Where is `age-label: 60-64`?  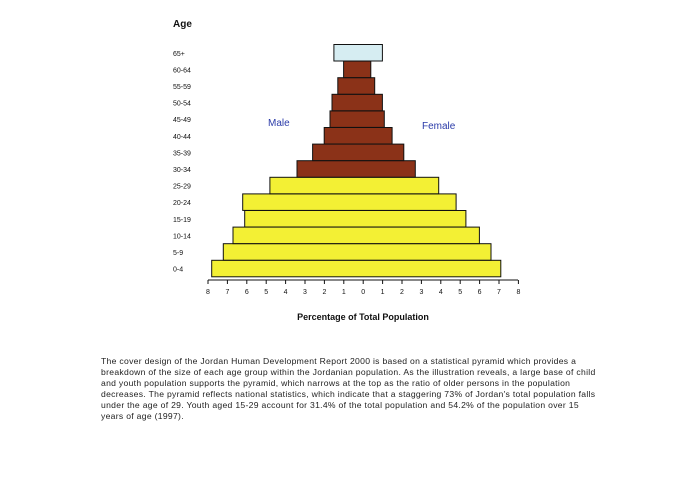
age-label: 60-64 is located at coordinates (182, 70).